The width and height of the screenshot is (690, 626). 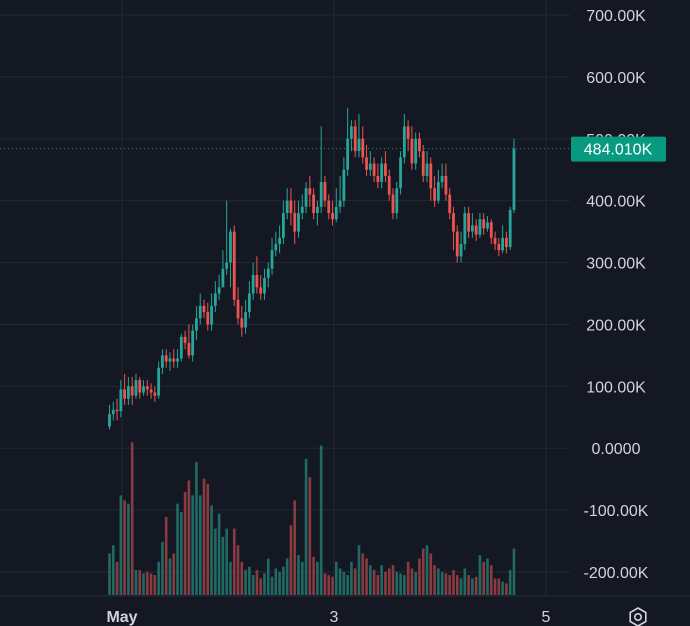 I want to click on last-price-tag: 484.010K, so click(x=618, y=149).